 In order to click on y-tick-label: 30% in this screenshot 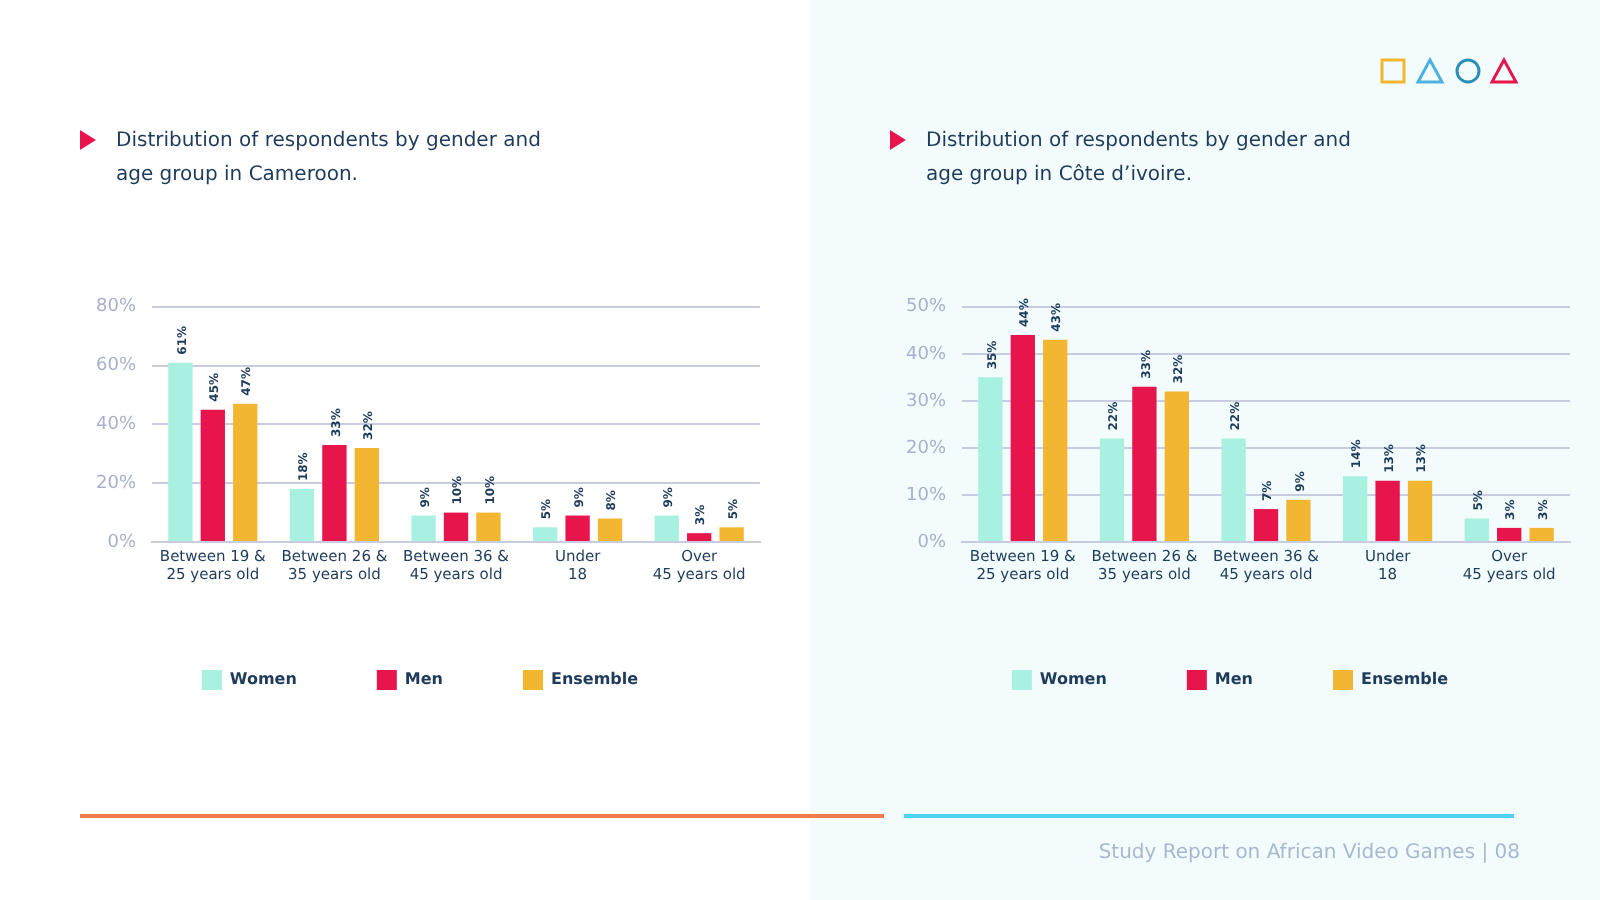, I will do `click(926, 401)`.